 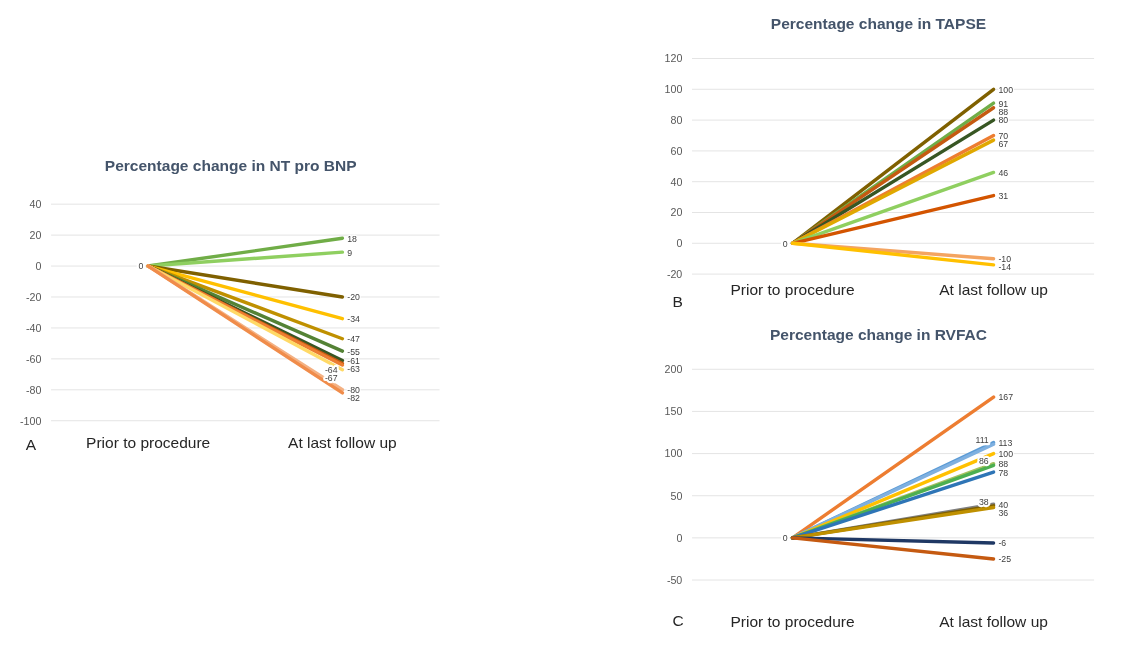 I want to click on data-label: 46, so click(x=1003, y=172).